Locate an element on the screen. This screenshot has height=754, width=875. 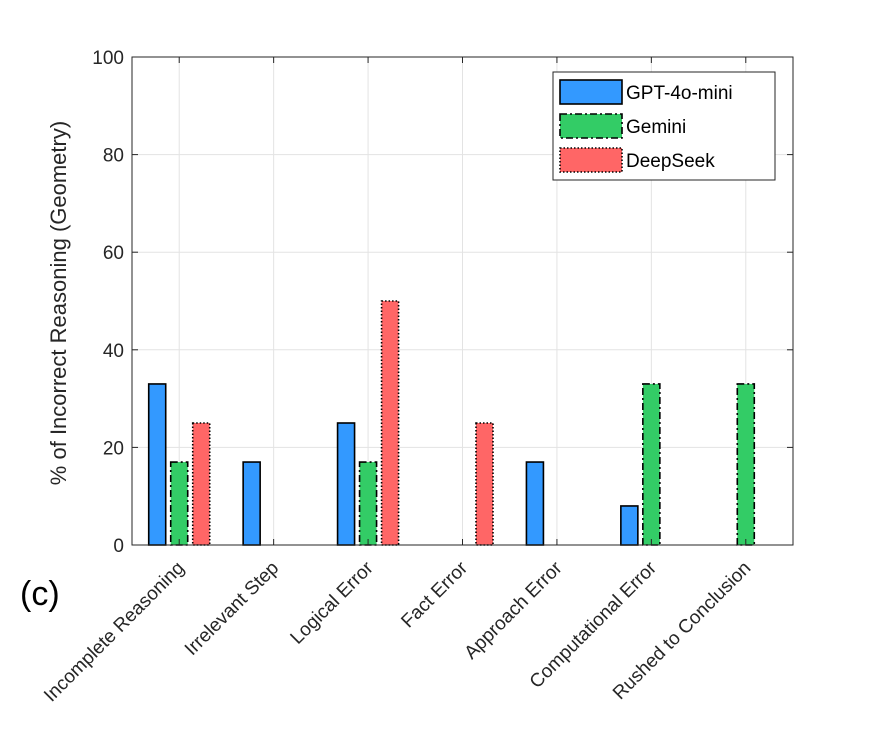
legend-label: Gemini is located at coordinates (656, 127).